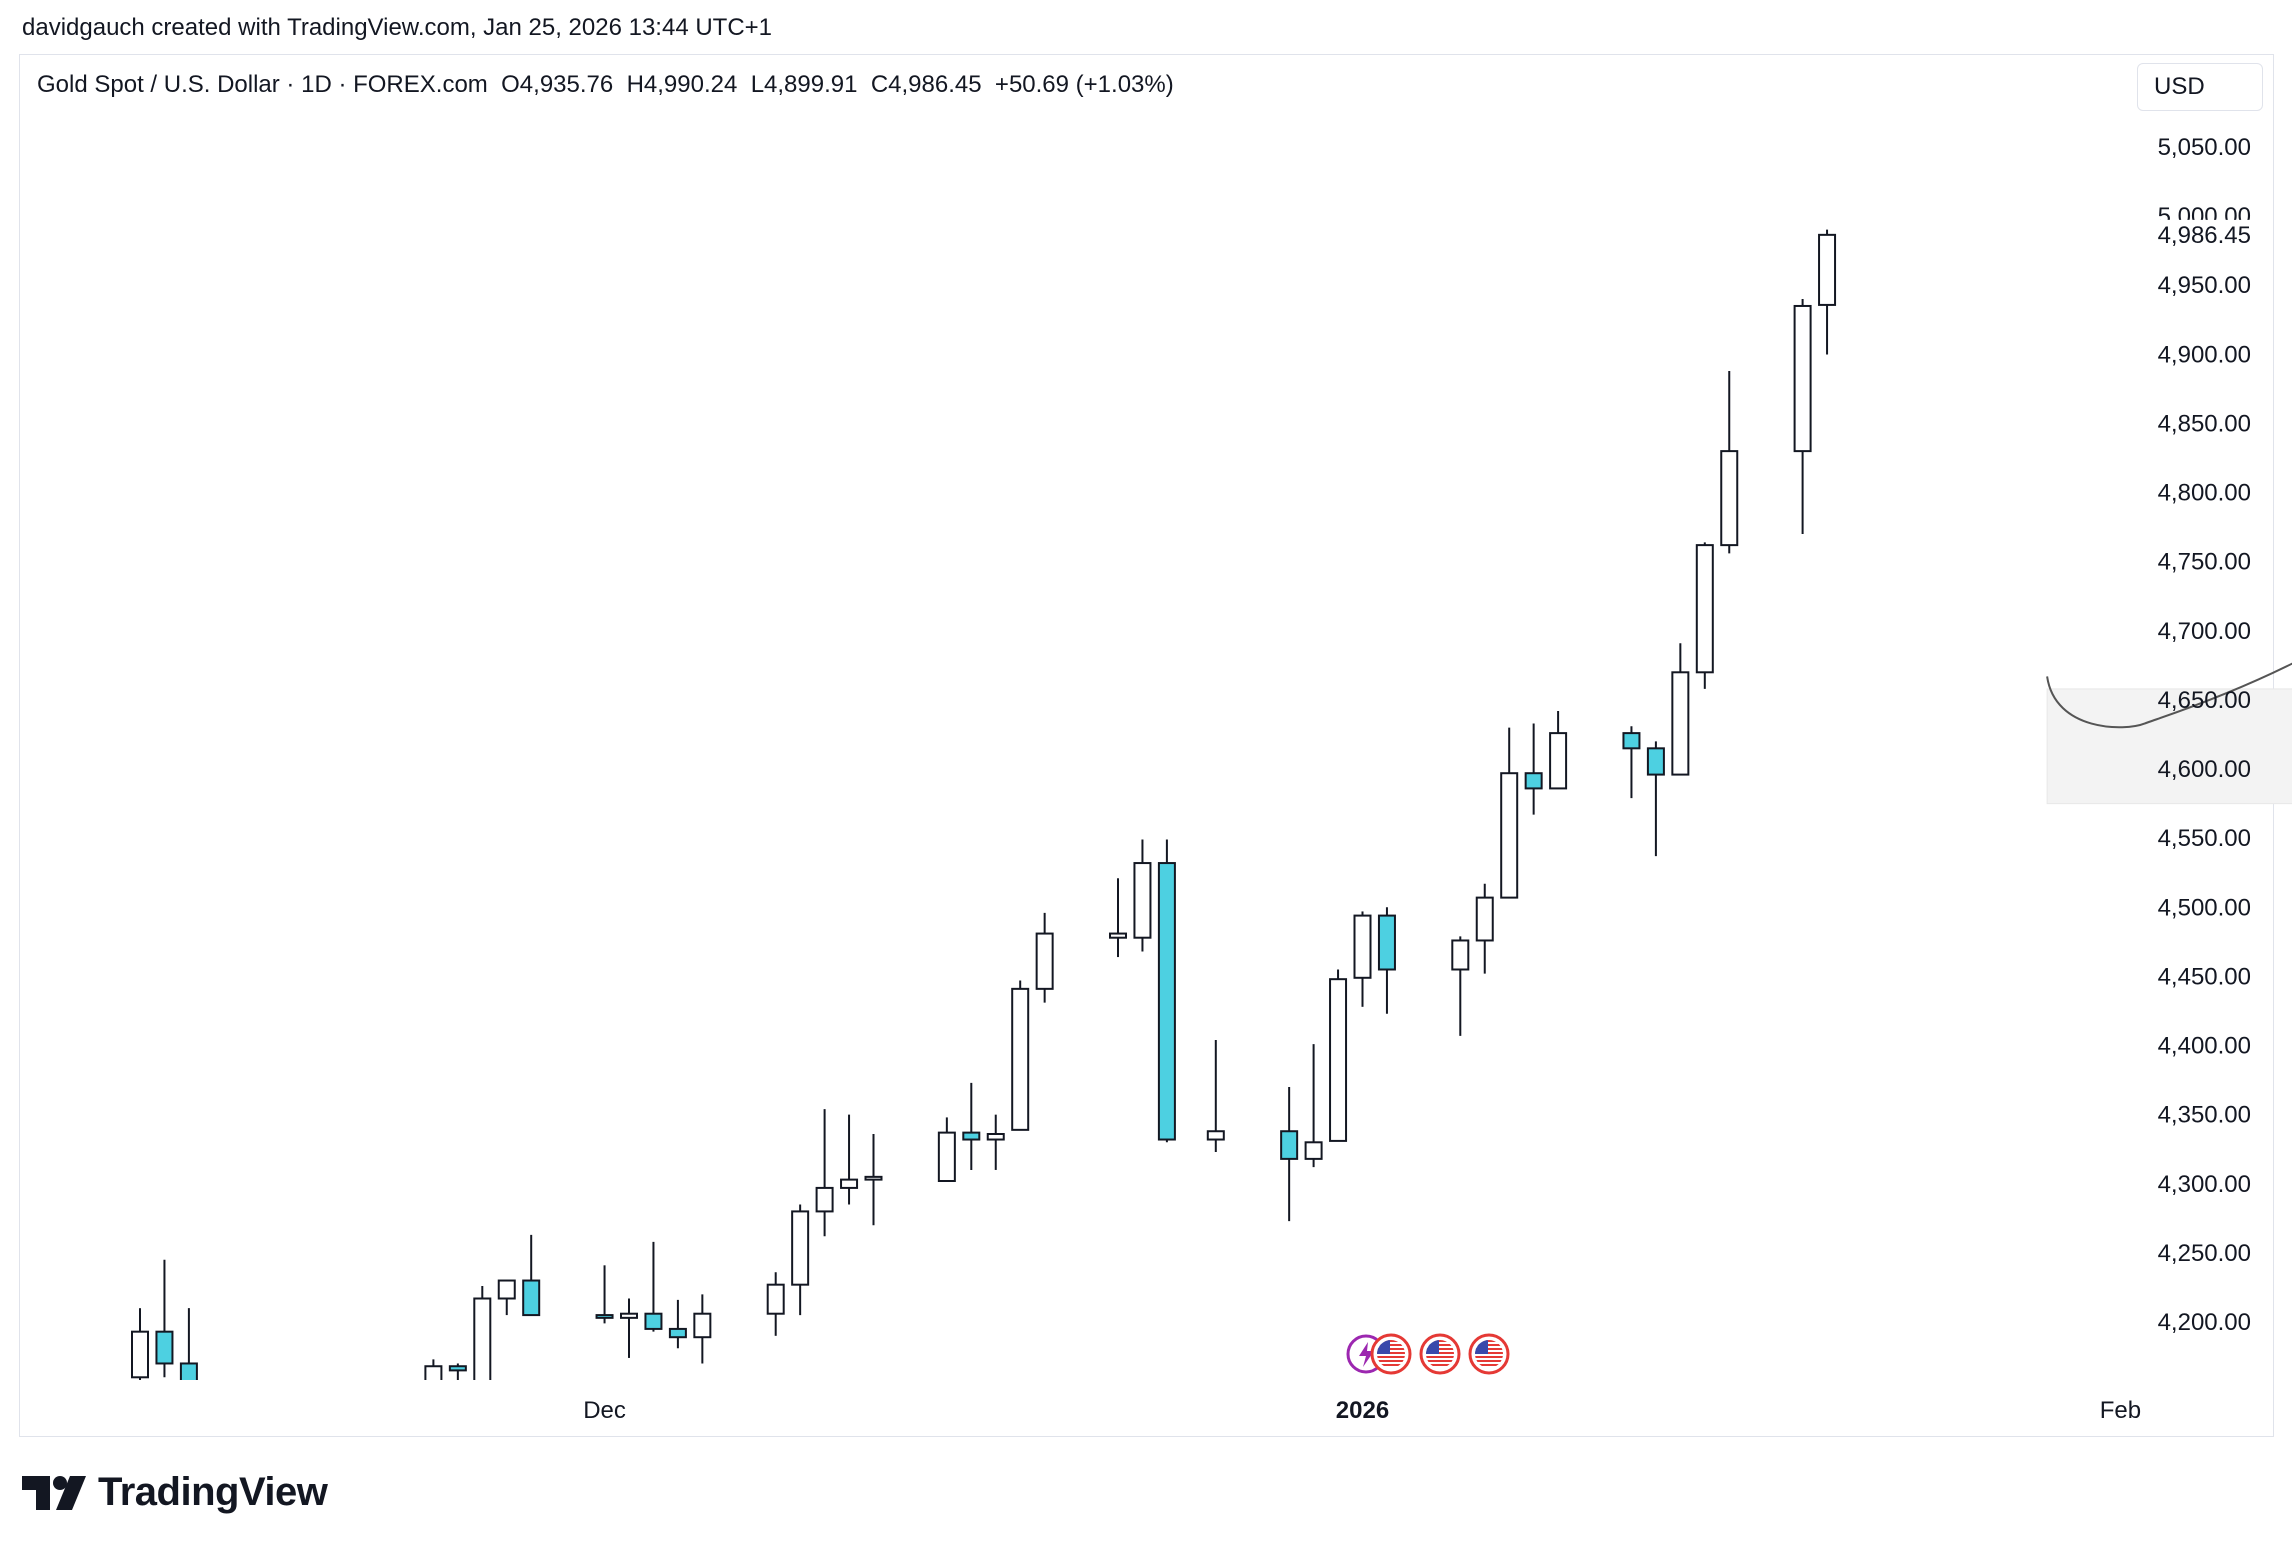 Image resolution: width=2292 pixels, height=1556 pixels. I want to click on symbol-title: Gold Spot / U.S. Dollar · 1D · FOREX.com, so click(262, 84).